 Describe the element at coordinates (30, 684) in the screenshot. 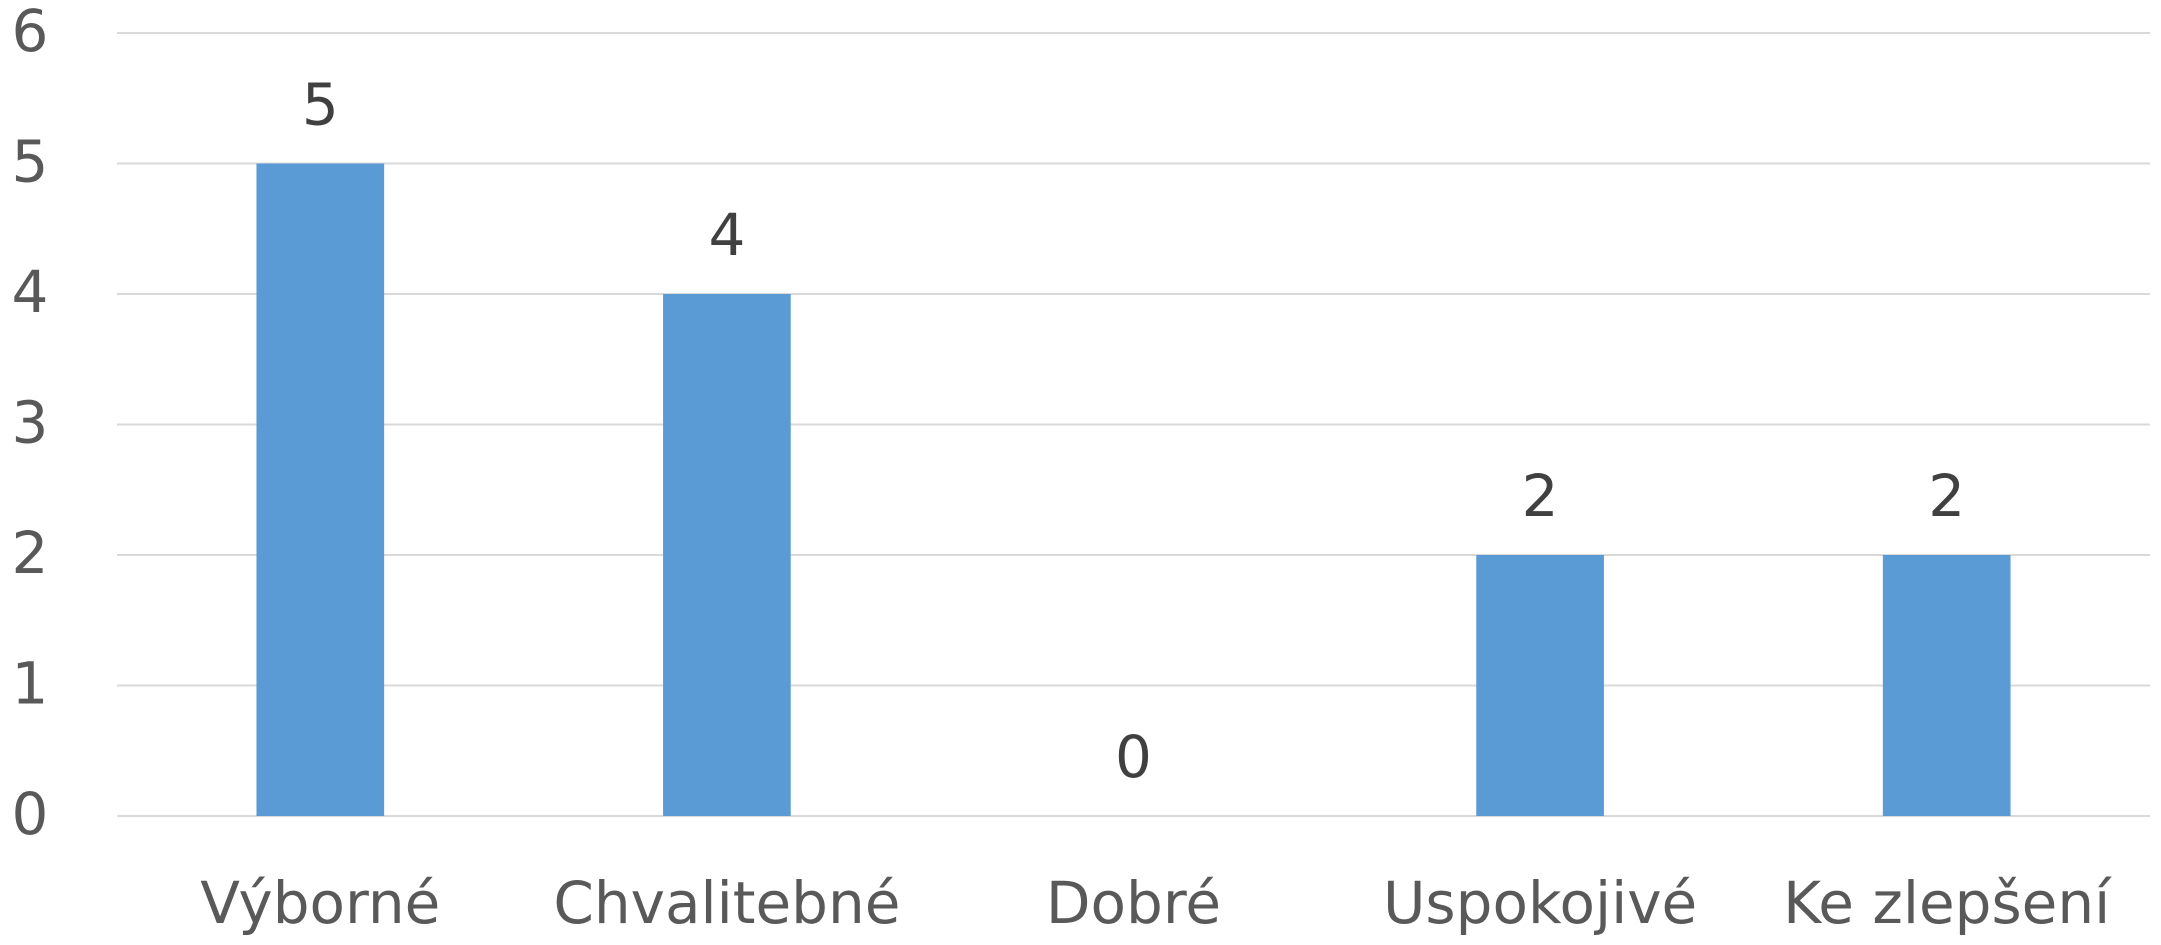

I see `y-tick-label: 1` at that location.